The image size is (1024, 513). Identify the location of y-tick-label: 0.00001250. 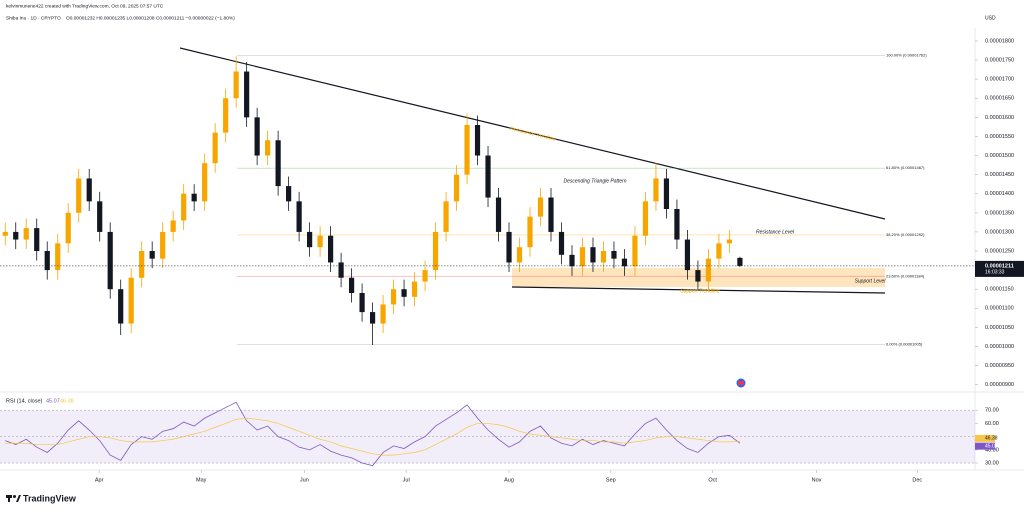
(999, 251).